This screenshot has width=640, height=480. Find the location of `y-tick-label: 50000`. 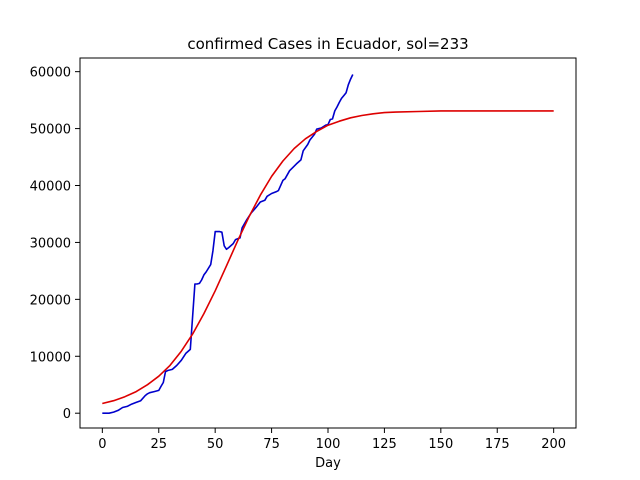

y-tick-label: 50000 is located at coordinates (50, 130).